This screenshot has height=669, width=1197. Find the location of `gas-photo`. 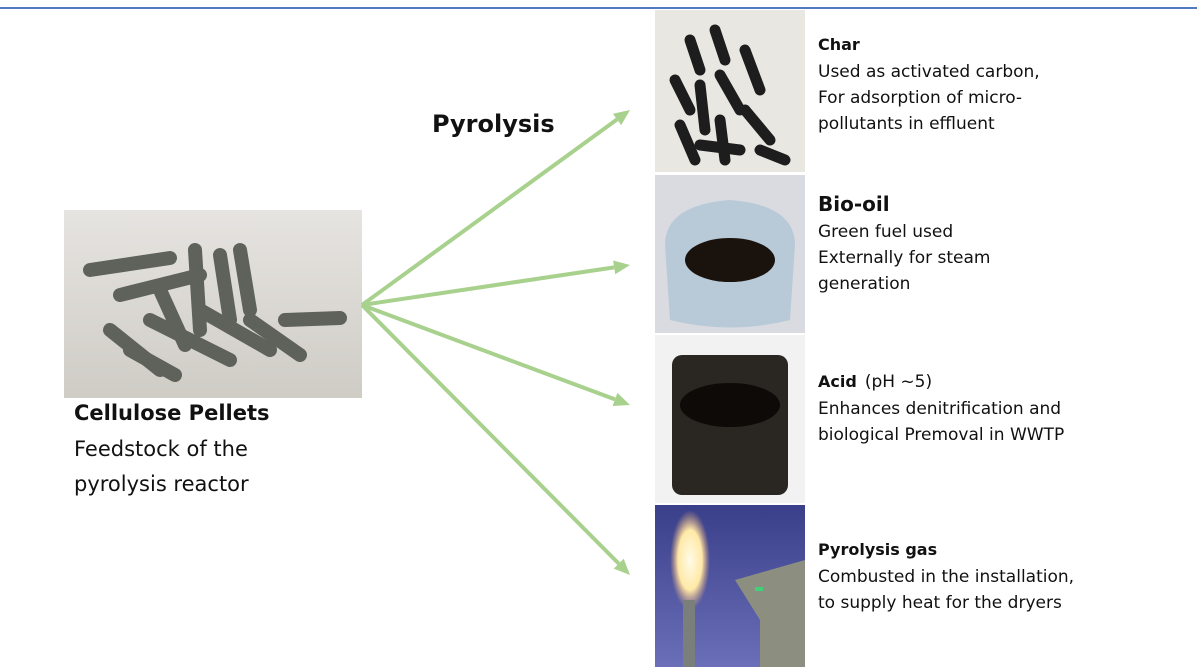

gas-photo is located at coordinates (730, 586).